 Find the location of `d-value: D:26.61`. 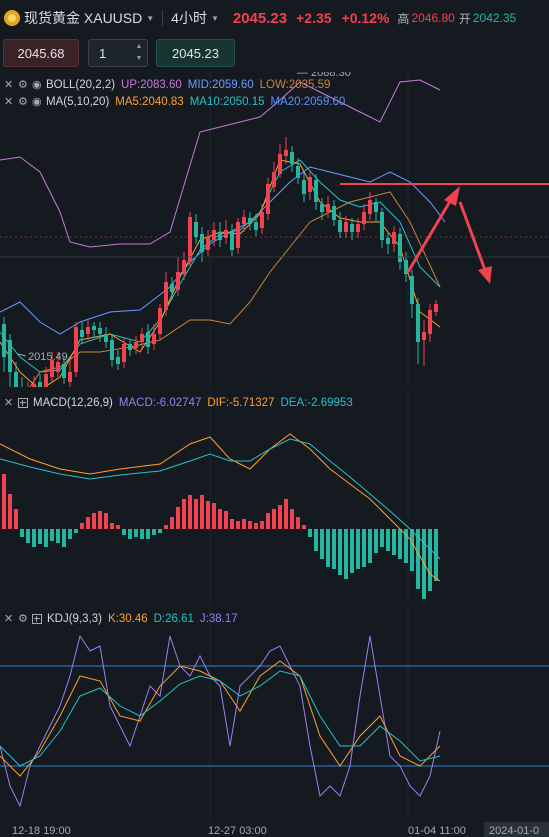

d-value: D:26.61 is located at coordinates (173, 618).